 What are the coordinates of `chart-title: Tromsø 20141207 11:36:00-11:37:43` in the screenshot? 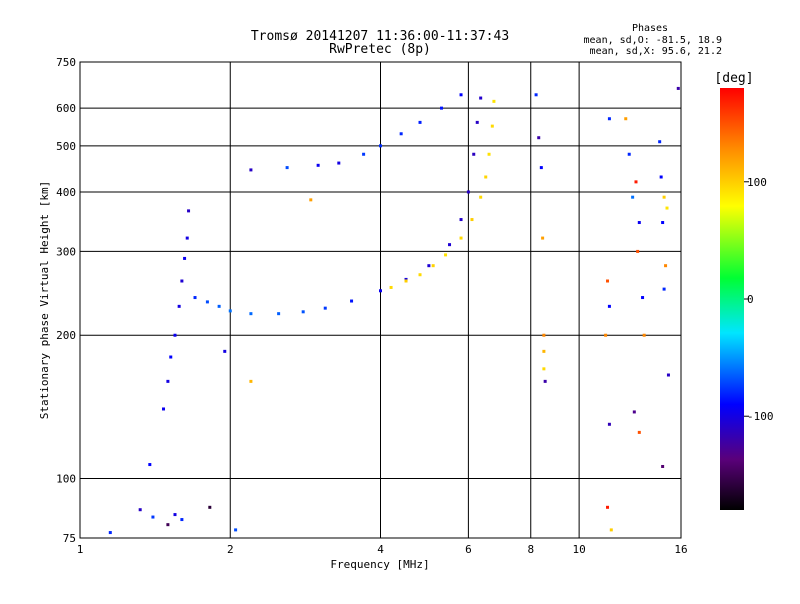 It's located at (380, 36).